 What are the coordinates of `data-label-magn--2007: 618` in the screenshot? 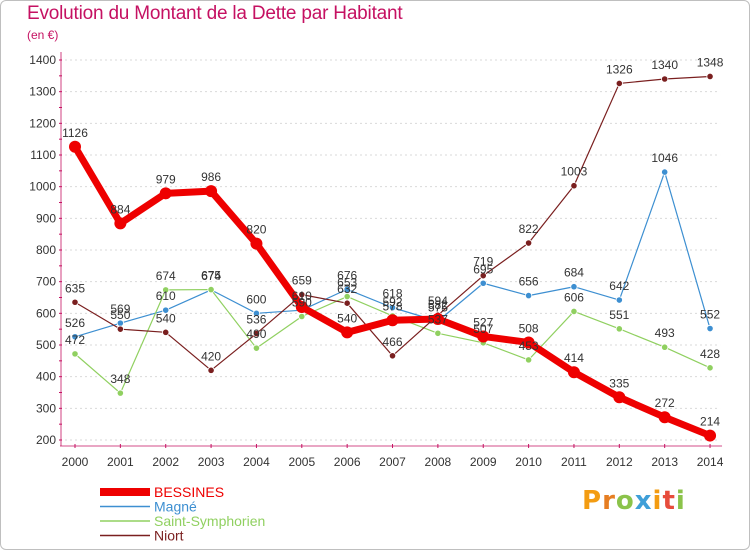 It's located at (393, 294).